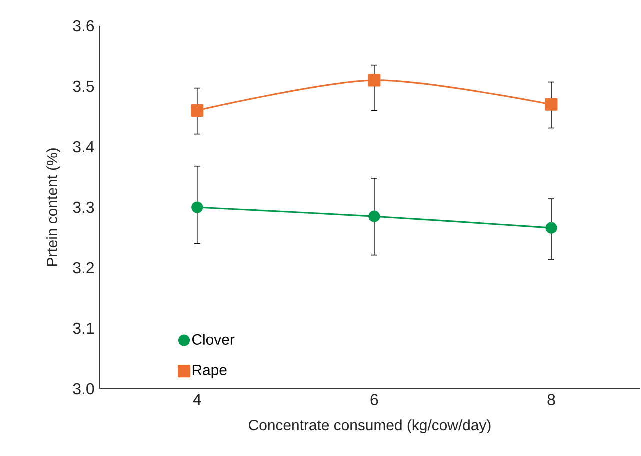 This screenshot has height=456, width=641. What do you see at coordinates (53, 207) in the screenshot?
I see `y-axis-title: Prtein content (%)` at bounding box center [53, 207].